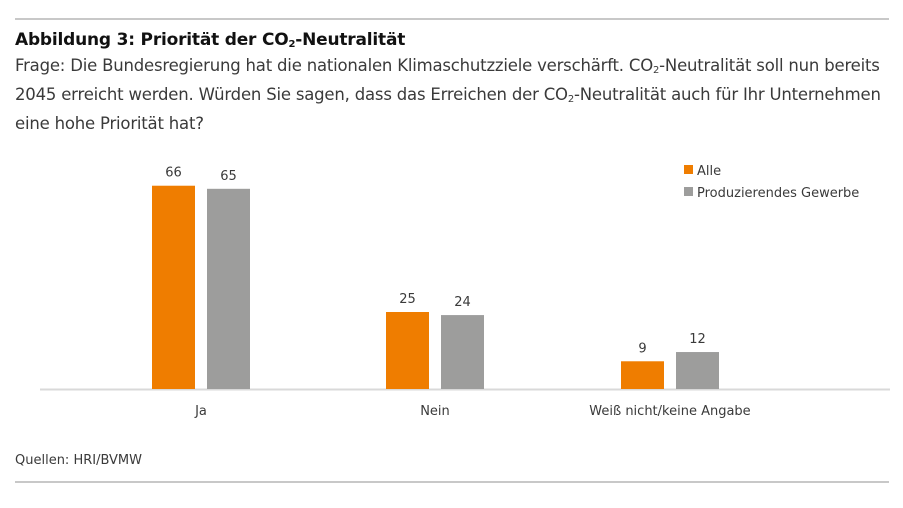 This screenshot has height=508, width=903. I want to click on legend-label: Alle, so click(709, 171).